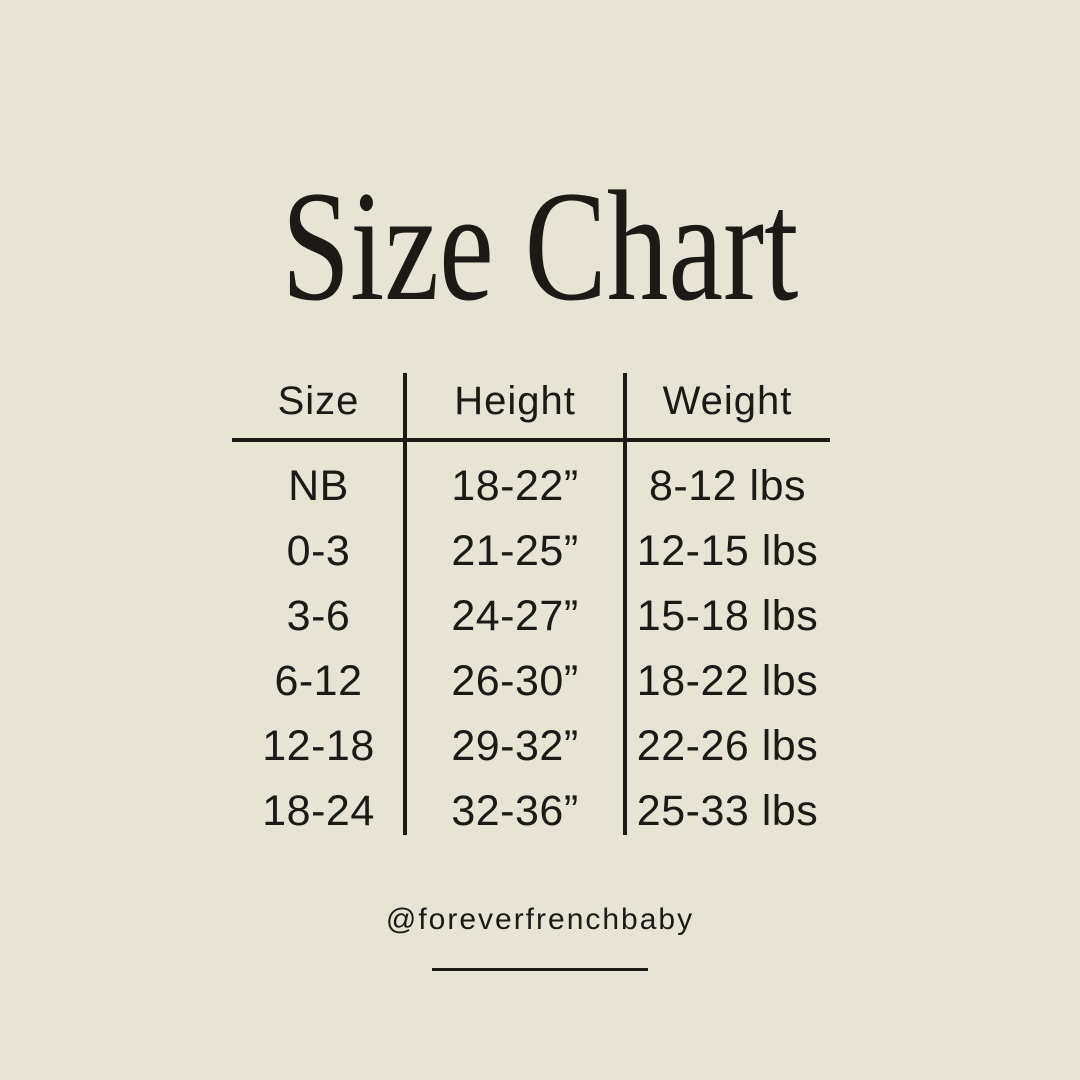 The width and height of the screenshot is (1080, 1080). Describe the element at coordinates (531, 440) in the screenshot. I see `header-underline` at that location.